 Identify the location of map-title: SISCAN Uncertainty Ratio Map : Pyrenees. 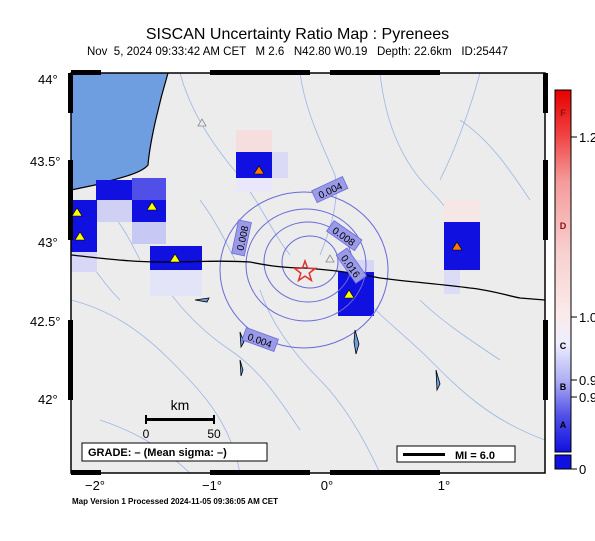
(297, 34).